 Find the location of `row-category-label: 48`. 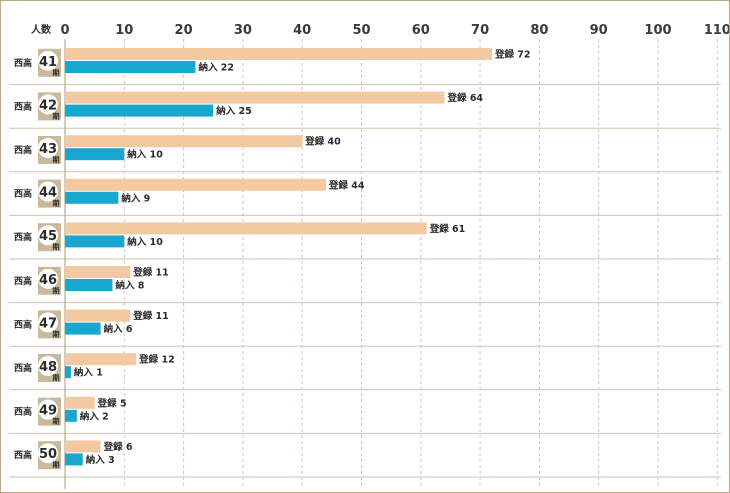

row-category-label: 48 is located at coordinates (48, 367).